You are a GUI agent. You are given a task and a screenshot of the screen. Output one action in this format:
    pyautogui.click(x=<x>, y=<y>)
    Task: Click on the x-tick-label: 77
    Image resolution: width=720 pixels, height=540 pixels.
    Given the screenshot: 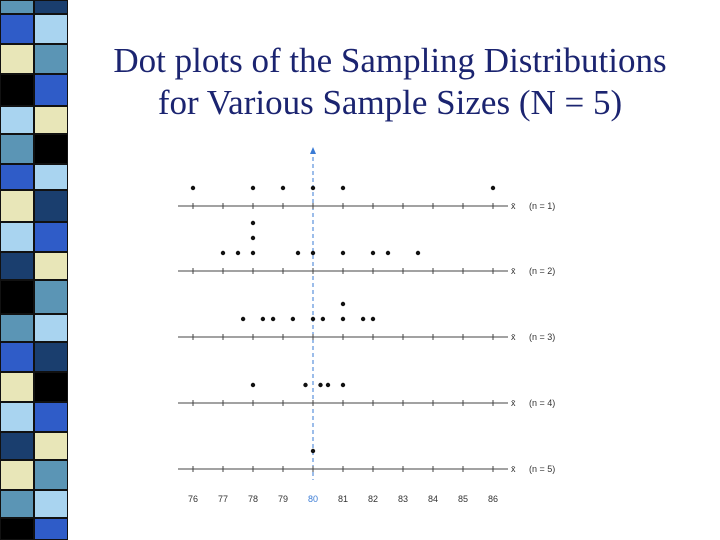 What is the action you would take?
    pyautogui.click(x=223, y=499)
    